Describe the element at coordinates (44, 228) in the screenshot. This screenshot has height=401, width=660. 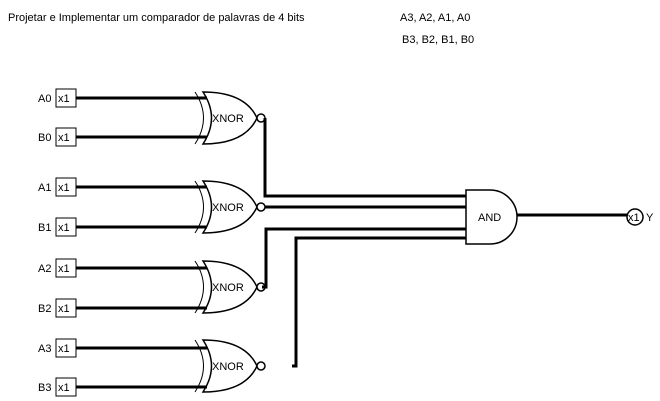
I see `input-label-b1: B1` at that location.